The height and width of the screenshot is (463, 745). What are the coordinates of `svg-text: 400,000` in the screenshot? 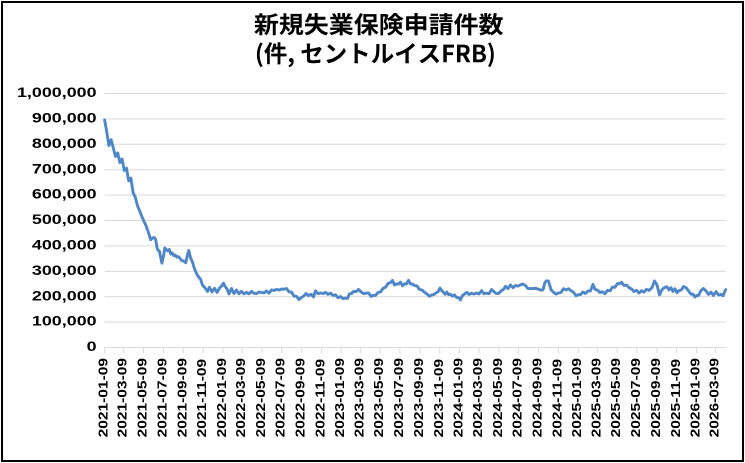 It's located at (64, 245).